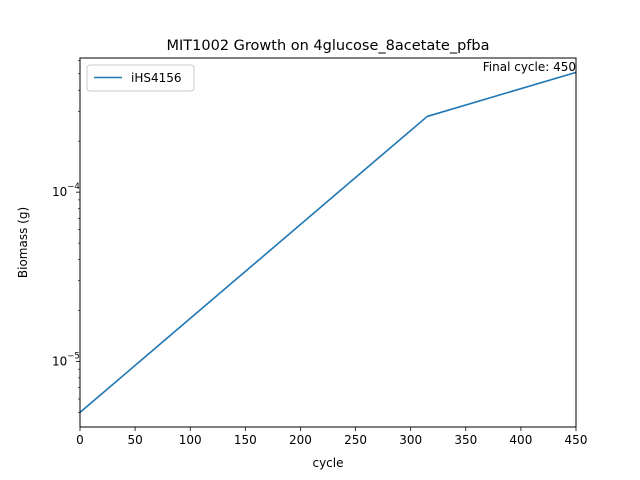 The height and width of the screenshot is (480, 640). What do you see at coordinates (66, 359) in the screenshot?
I see `y-tick-label: 10⁻⁵` at bounding box center [66, 359].